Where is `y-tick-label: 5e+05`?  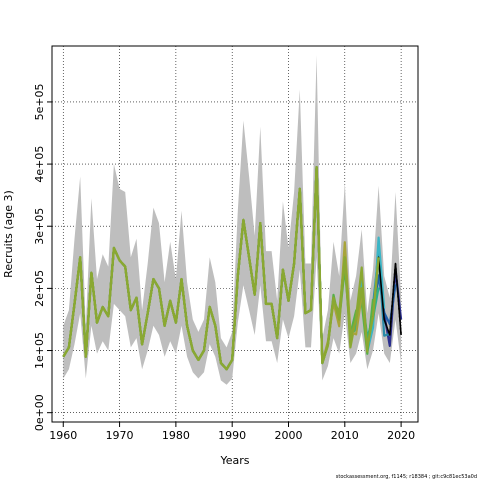
y-tick-label: 5e+05 is located at coordinates (39, 101).